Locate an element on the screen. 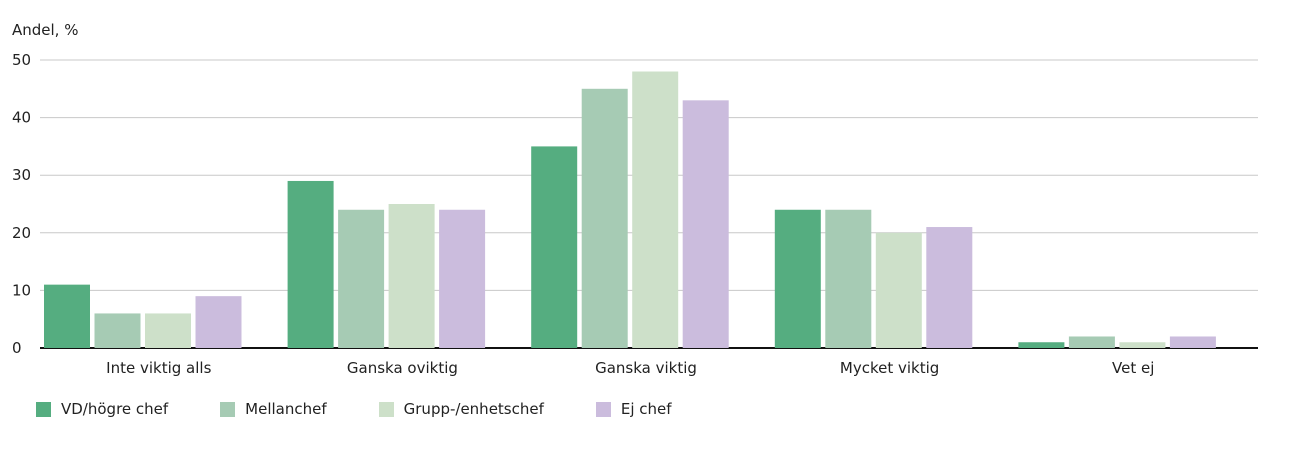 The image size is (1290, 453). y-tick-label: 40 is located at coordinates (21, 118).